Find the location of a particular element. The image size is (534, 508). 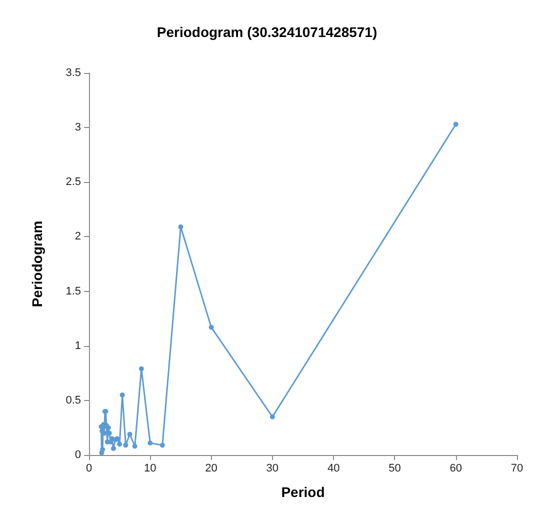

y-tick-label: 3 is located at coordinates (77, 128).